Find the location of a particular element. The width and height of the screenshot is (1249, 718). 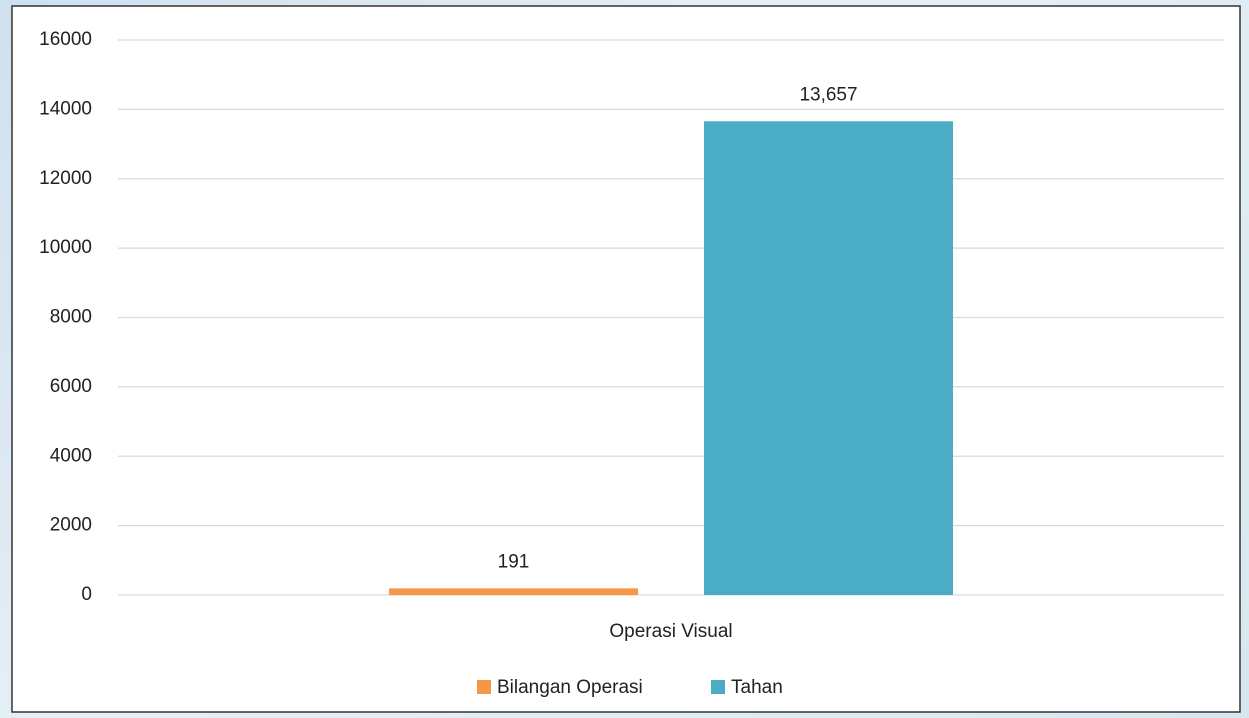

y-tick-label: 6000 is located at coordinates (71, 386).